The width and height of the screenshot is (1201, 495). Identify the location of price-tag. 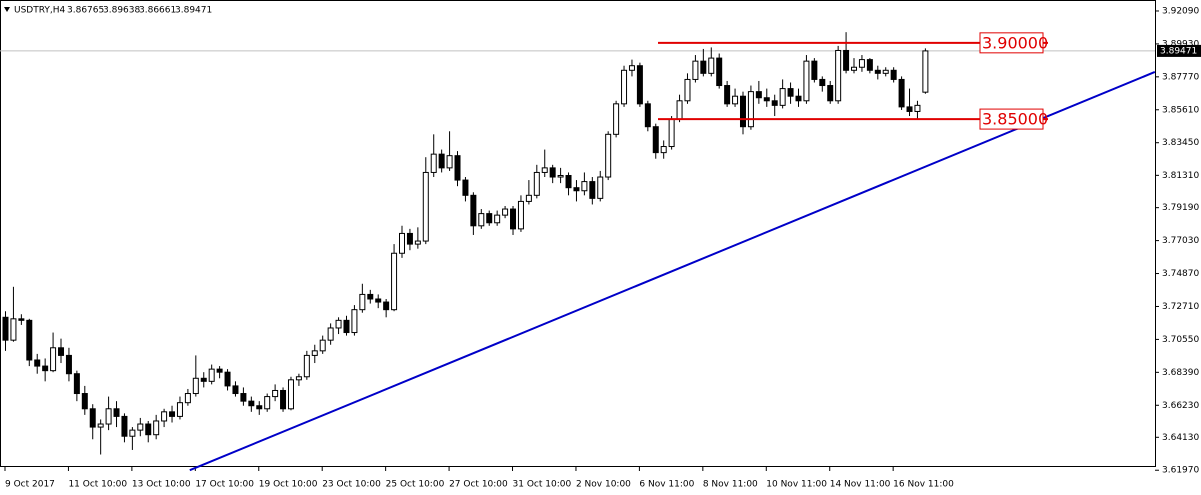
(1179, 50).